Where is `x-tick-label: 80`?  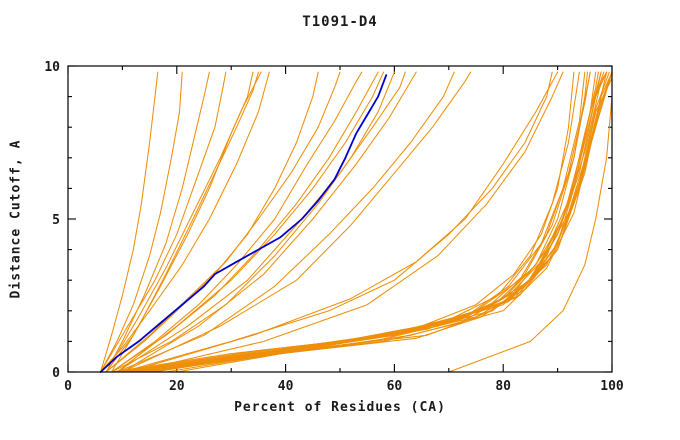
x-tick-label: 80 is located at coordinates (503, 386).